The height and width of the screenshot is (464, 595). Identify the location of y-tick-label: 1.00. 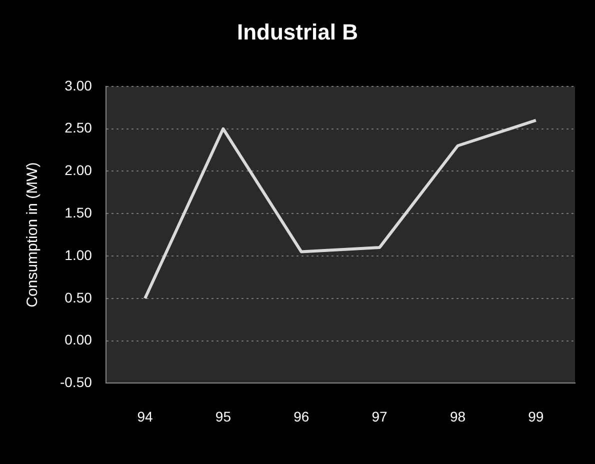
(78, 254).